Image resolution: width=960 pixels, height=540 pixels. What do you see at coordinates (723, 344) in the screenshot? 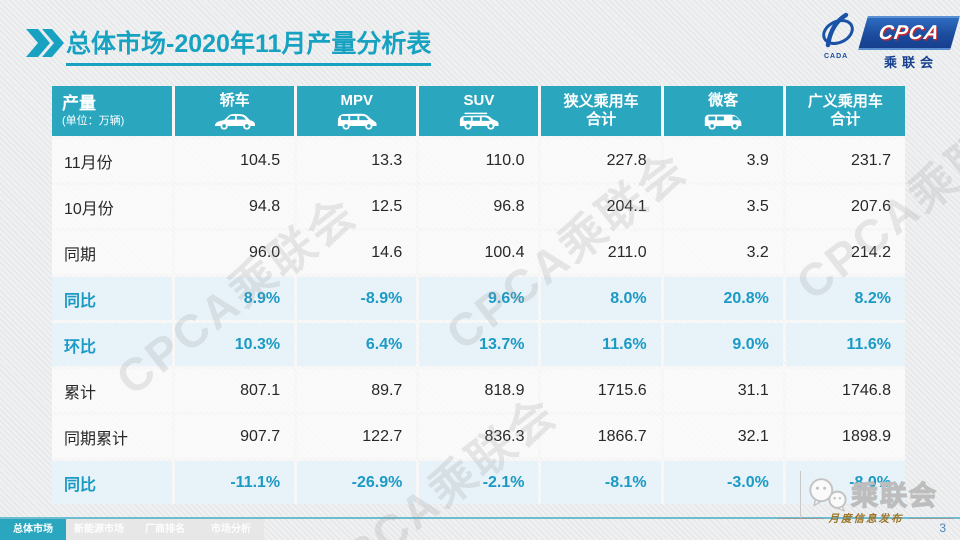
I see `table-cell: 9.0%` at bounding box center [723, 344].